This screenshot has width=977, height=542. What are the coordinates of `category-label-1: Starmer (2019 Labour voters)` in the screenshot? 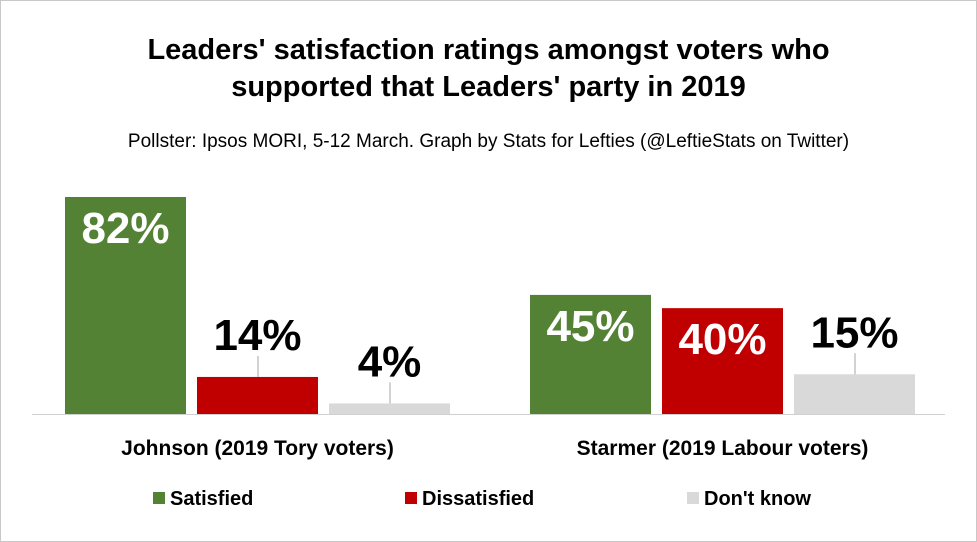 It's located at (723, 448).